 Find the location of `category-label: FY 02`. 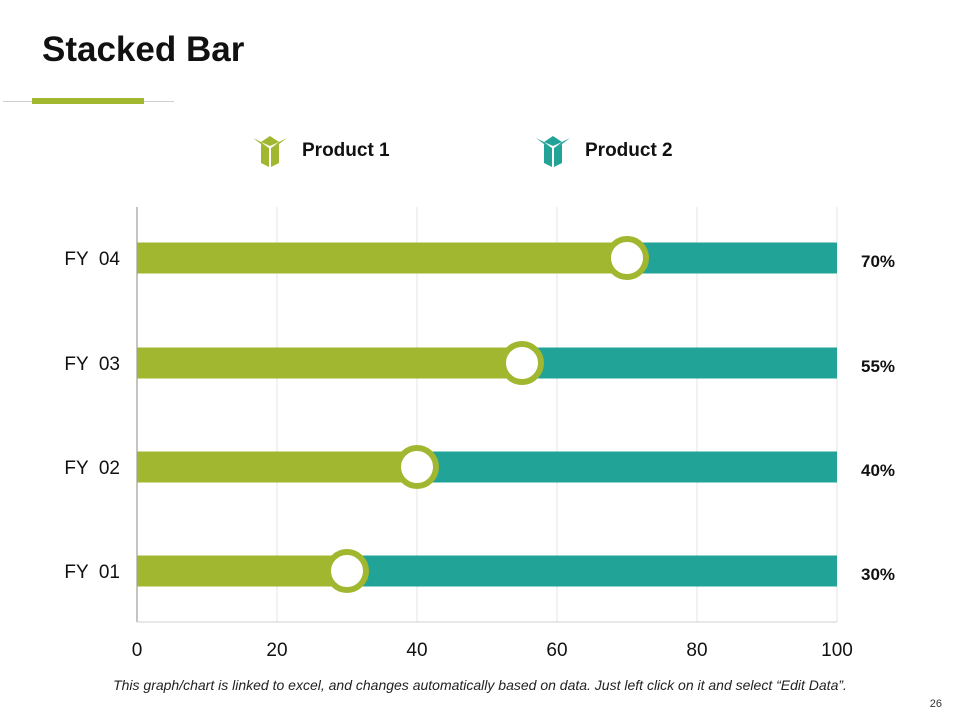

category-label: FY 02 is located at coordinates (92, 468).